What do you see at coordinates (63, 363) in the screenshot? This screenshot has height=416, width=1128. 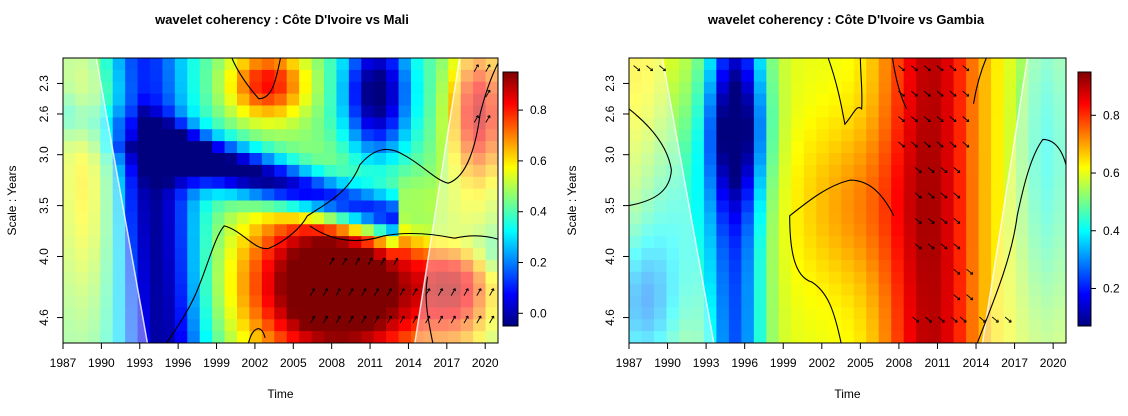 I see `x-tick-label: 1987` at bounding box center [63, 363].